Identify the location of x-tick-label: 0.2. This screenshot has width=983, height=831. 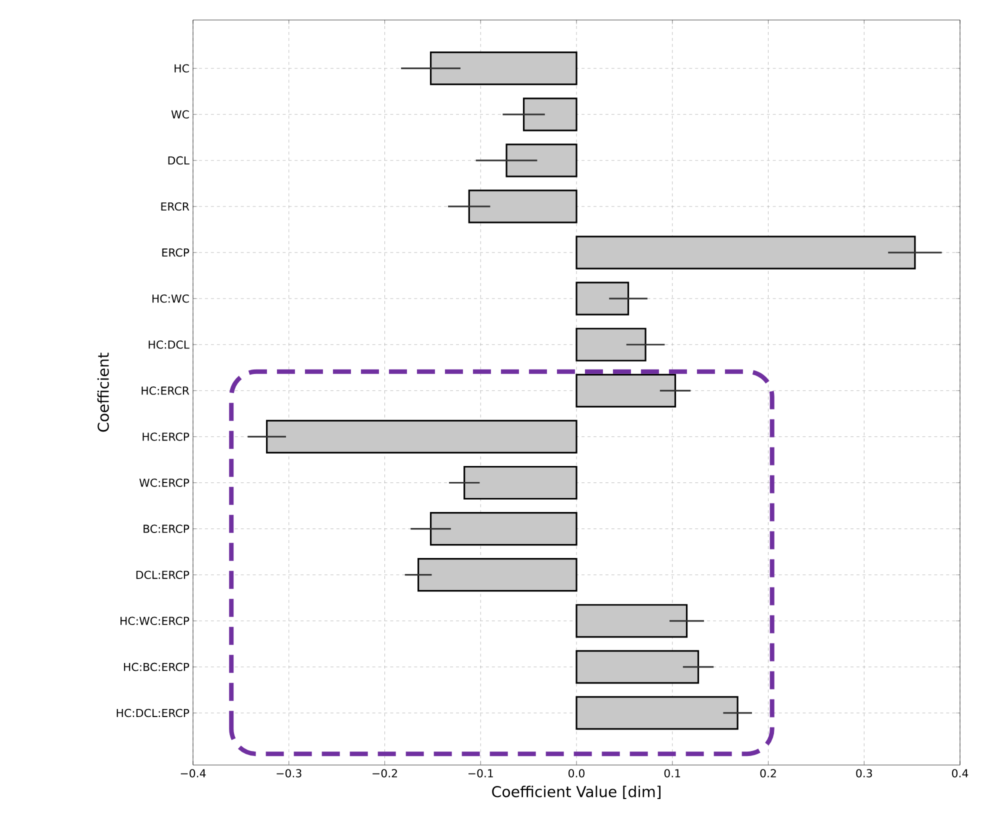
(768, 773).